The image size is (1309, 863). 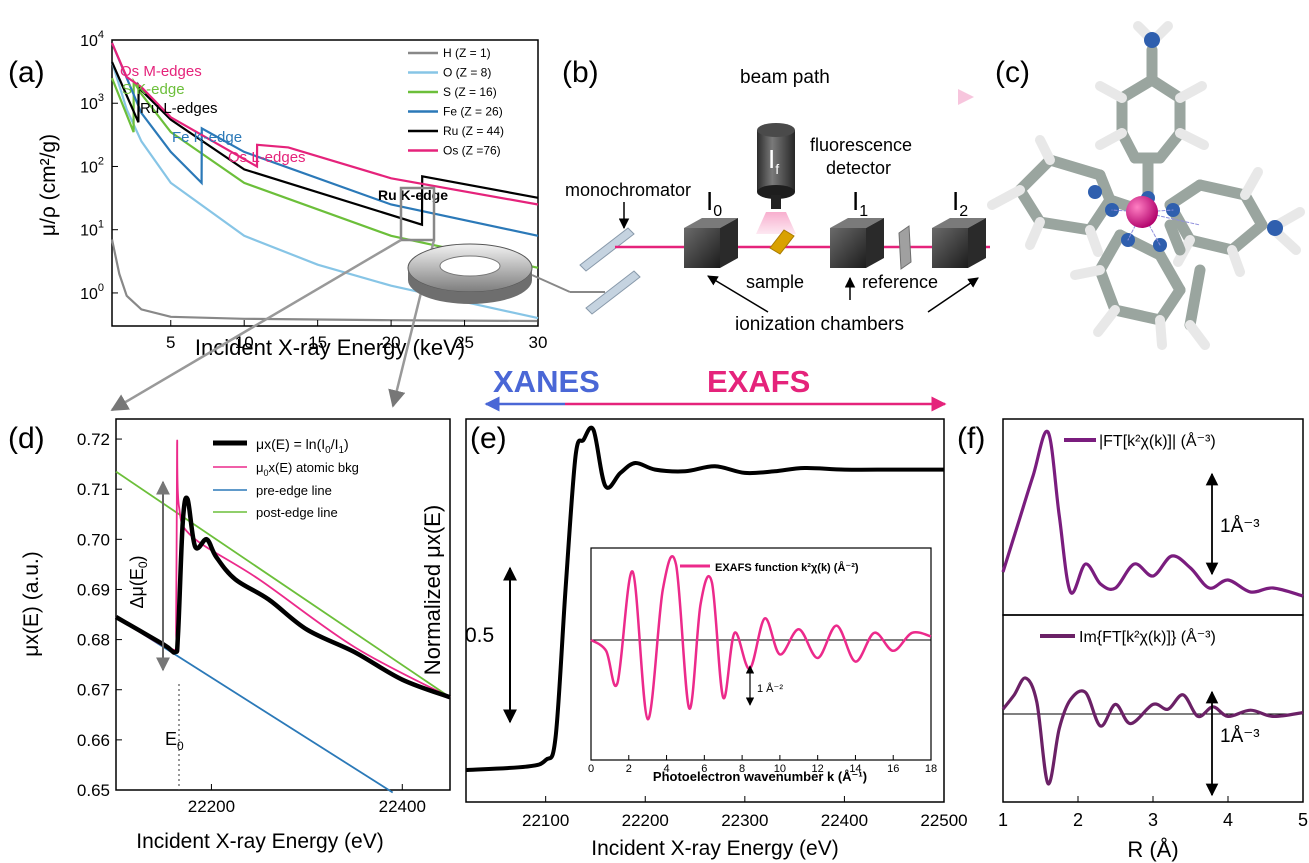 I want to click on series-d-0x-e-atomic-bkg, so click(x=283, y=569).